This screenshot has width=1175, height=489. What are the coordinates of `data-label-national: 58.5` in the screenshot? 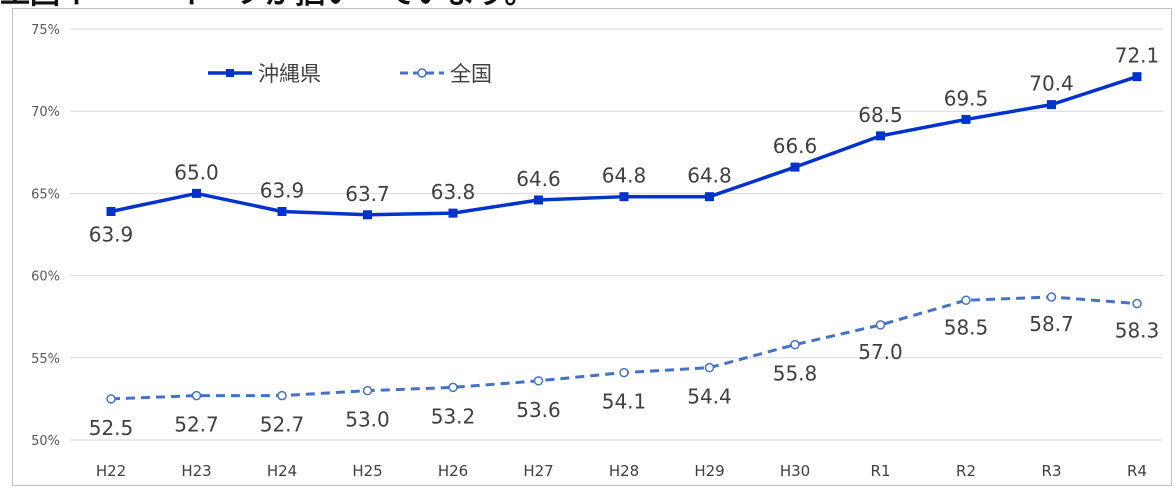 It's located at (966, 327).